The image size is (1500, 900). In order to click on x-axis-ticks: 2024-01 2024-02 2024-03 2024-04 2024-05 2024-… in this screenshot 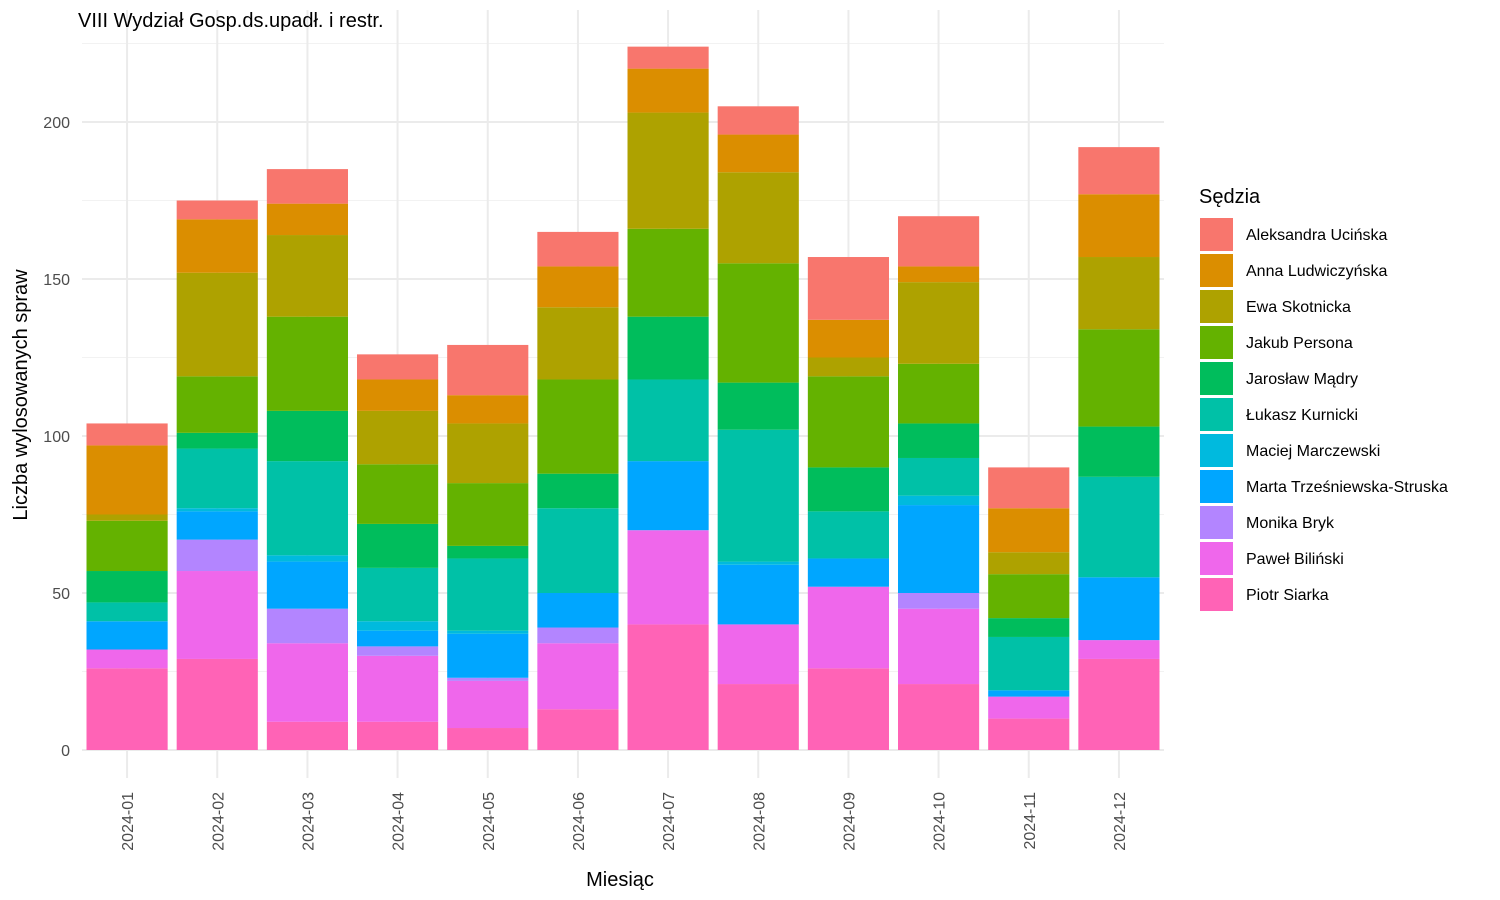, I will do `click(624, 821)`.